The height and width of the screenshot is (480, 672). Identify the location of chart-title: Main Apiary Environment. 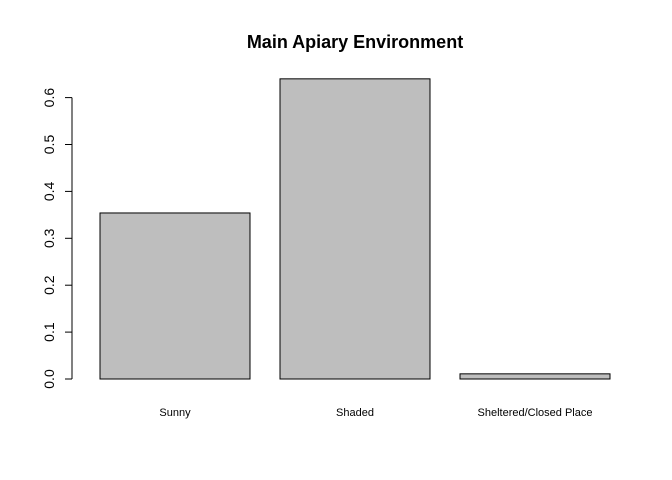
(355, 42).